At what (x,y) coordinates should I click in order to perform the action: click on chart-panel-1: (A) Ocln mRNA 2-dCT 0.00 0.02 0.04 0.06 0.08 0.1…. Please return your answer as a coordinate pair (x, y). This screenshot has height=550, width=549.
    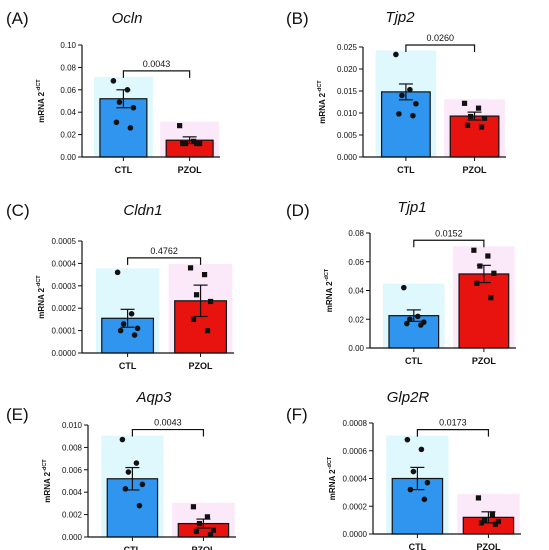
    Looking at the image, I should click on (113, 92).